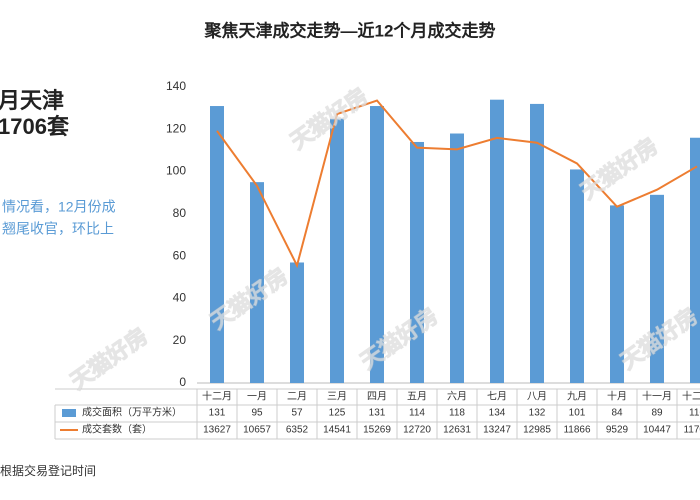  What do you see at coordinates (497, 397) in the screenshot?
I see `x-tick-label: 七月` at bounding box center [497, 397].